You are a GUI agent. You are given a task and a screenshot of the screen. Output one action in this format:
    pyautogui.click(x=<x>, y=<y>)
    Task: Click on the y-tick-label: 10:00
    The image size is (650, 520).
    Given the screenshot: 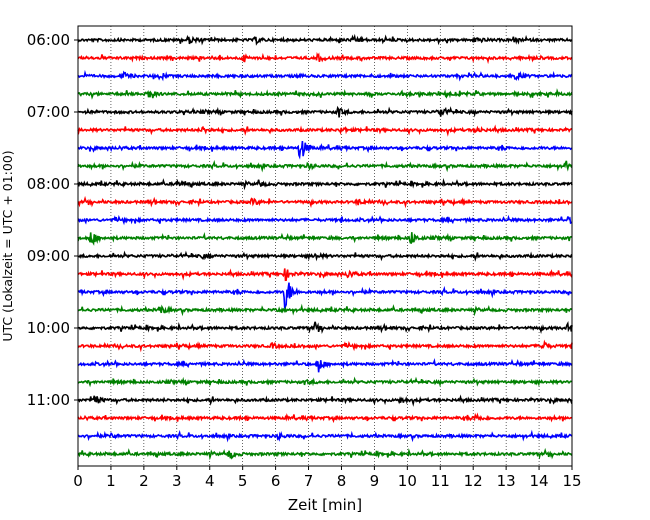 What is the action you would take?
    pyautogui.click(x=48, y=328)
    